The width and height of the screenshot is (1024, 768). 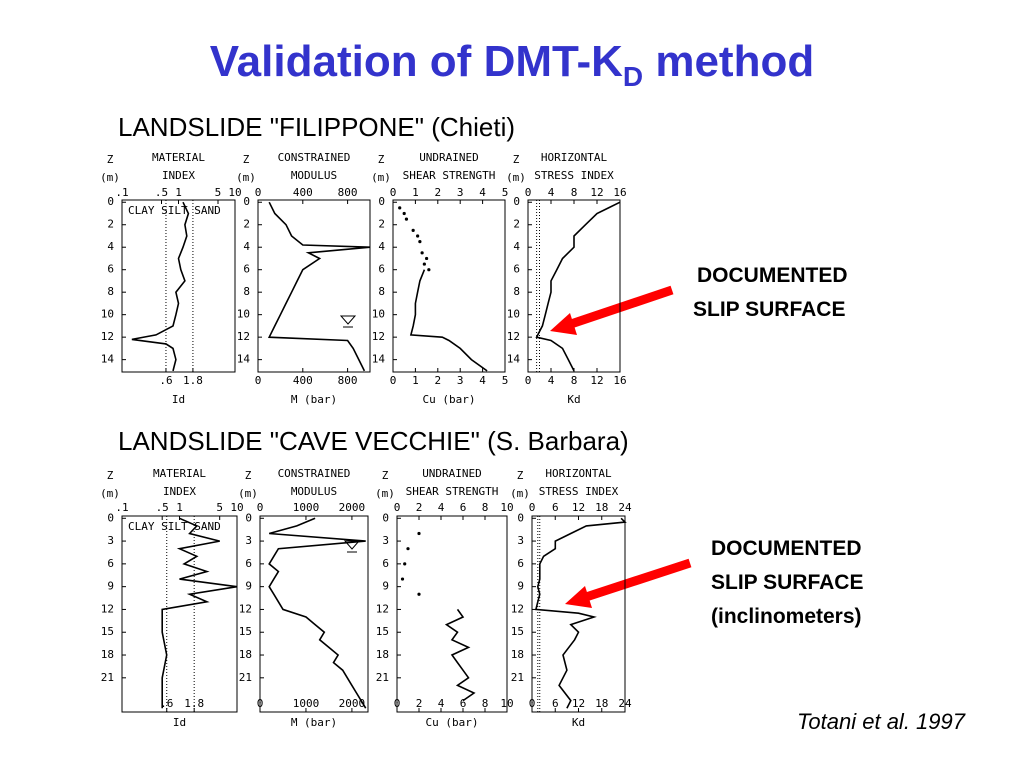 I want to click on top-tick-label: 2000, so click(x=352, y=507).